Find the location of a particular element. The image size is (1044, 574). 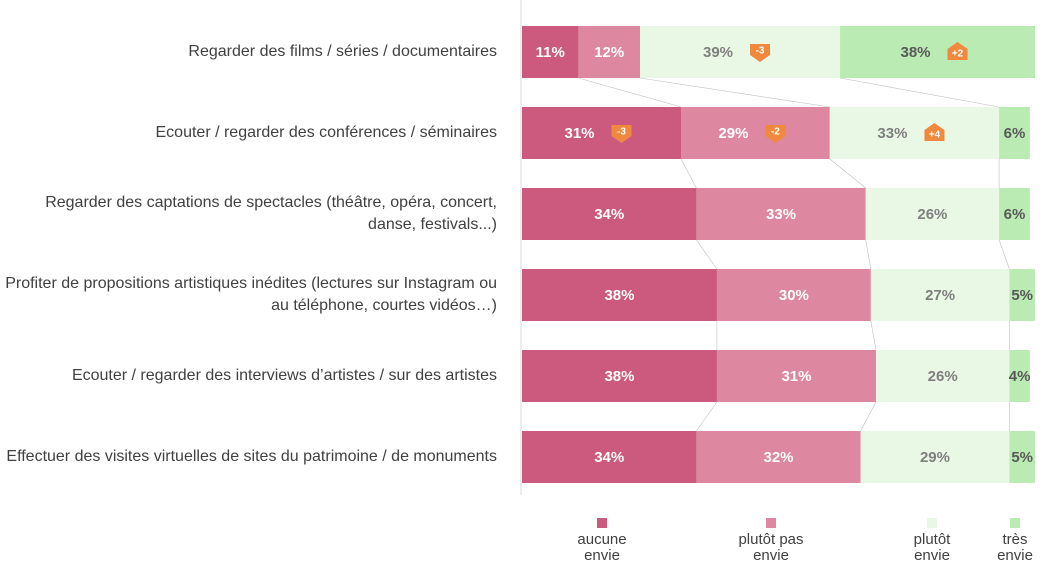

value-label: 11% is located at coordinates (550, 52).